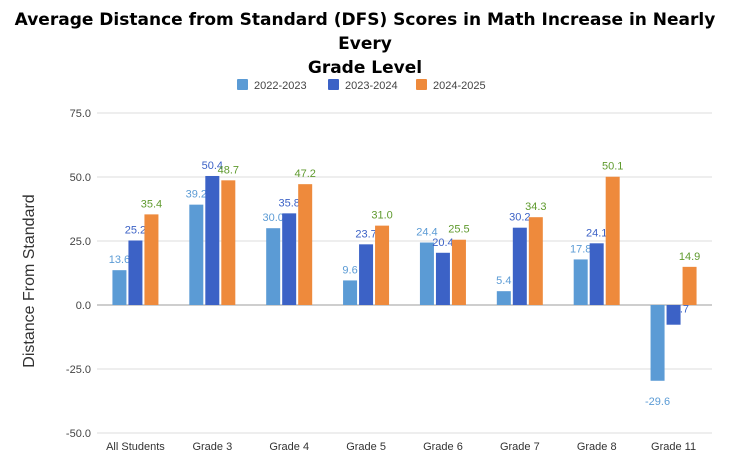 The image size is (730, 472). What do you see at coordinates (426, 233) in the screenshot?
I see `data-label: 24.4` at bounding box center [426, 233].